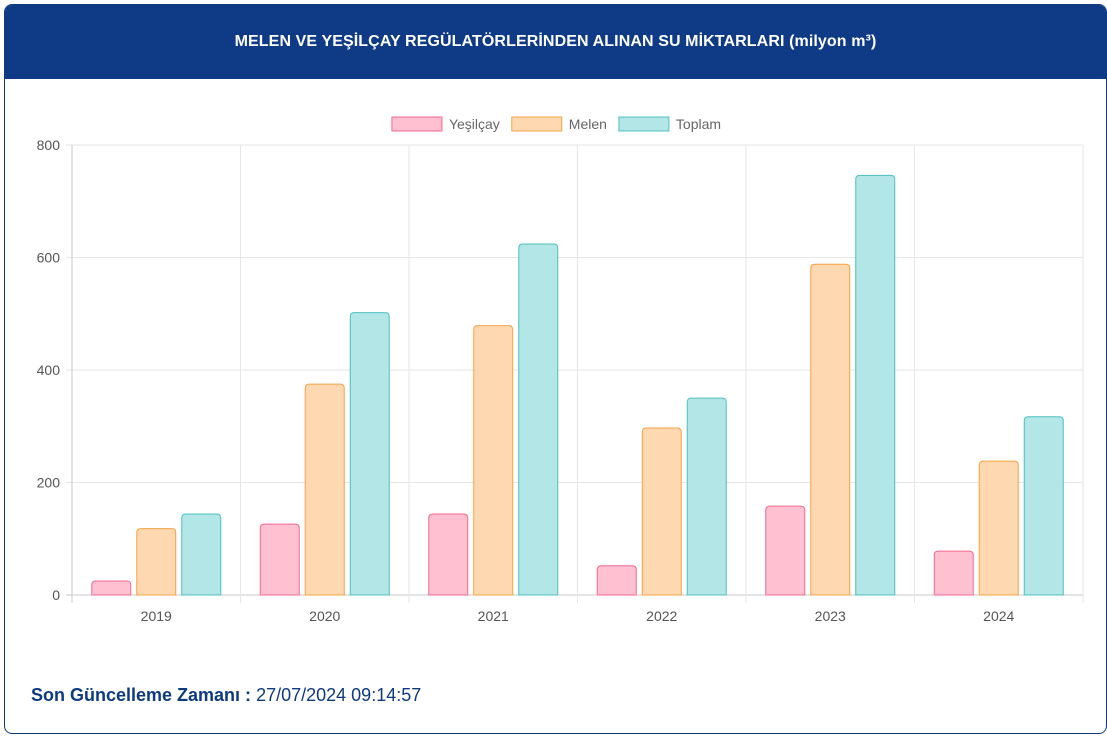 Image resolution: width=1107 pixels, height=737 pixels. Describe the element at coordinates (493, 616) in the screenshot. I see `x-tick-label: 2021` at that location.